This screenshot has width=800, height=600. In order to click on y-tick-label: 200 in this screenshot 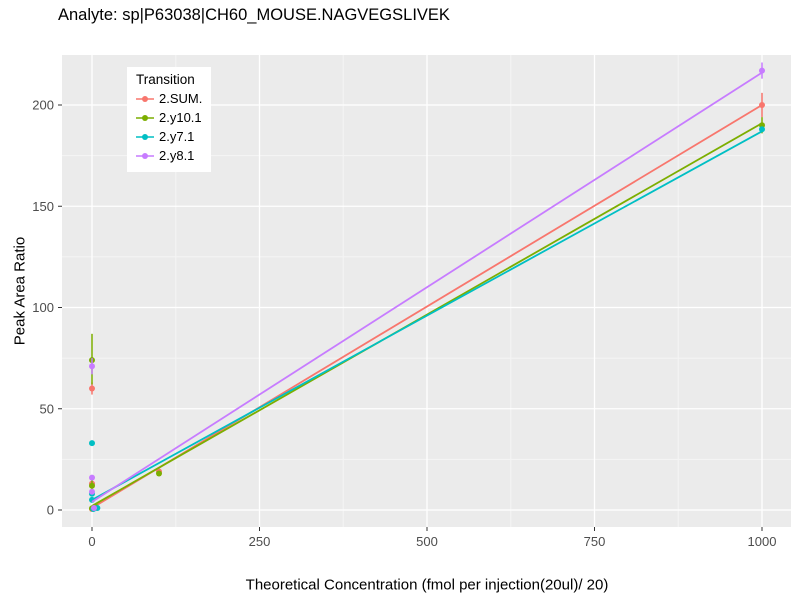, I will do `click(43, 105)`.